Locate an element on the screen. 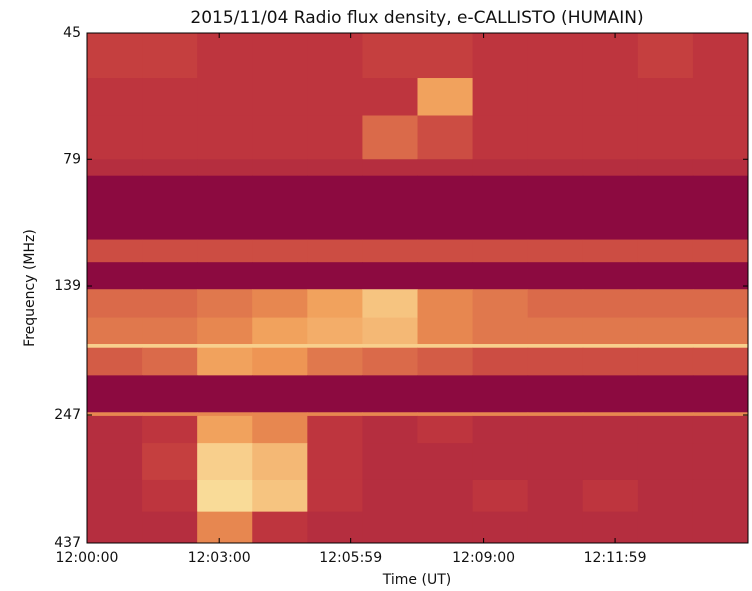 The width and height of the screenshot is (752, 591). y-axis-label: Frequency (MHz) is located at coordinates (30, 288).